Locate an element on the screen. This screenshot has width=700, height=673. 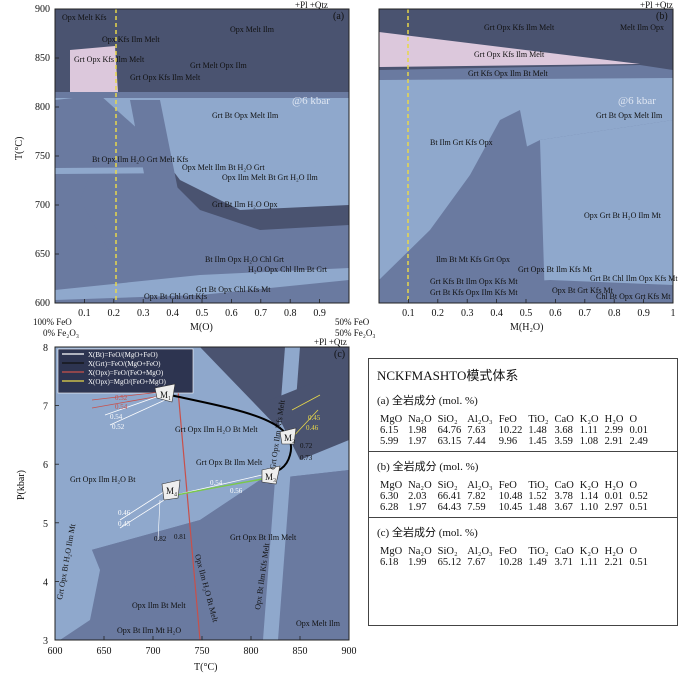
table-cell: 1.48 is located at coordinates (537, 430).